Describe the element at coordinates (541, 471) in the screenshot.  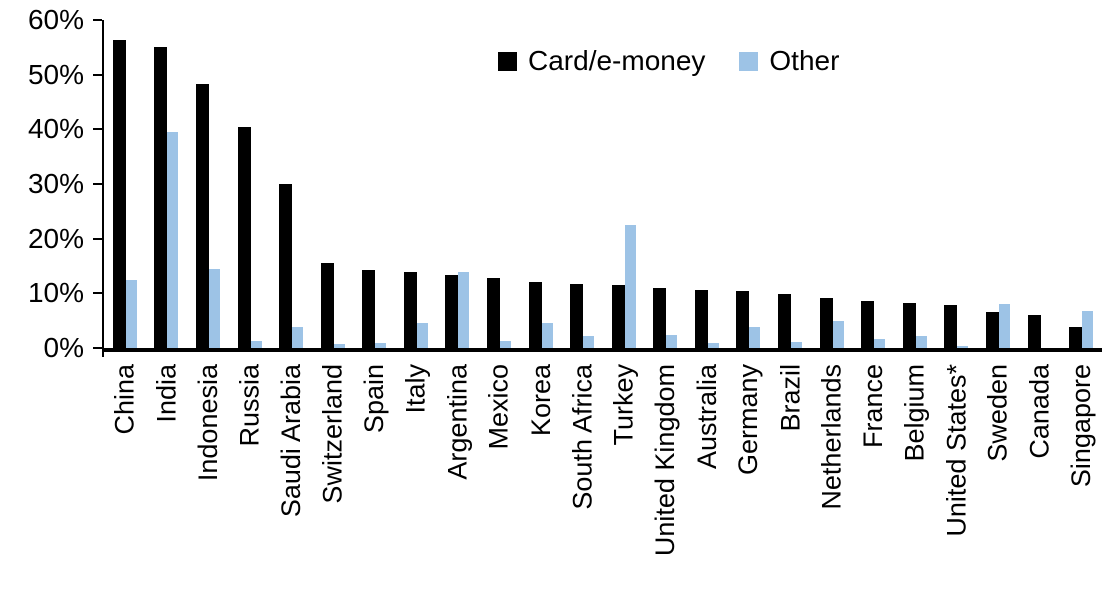
I see `x-label-cell-korea: Korea` at that location.